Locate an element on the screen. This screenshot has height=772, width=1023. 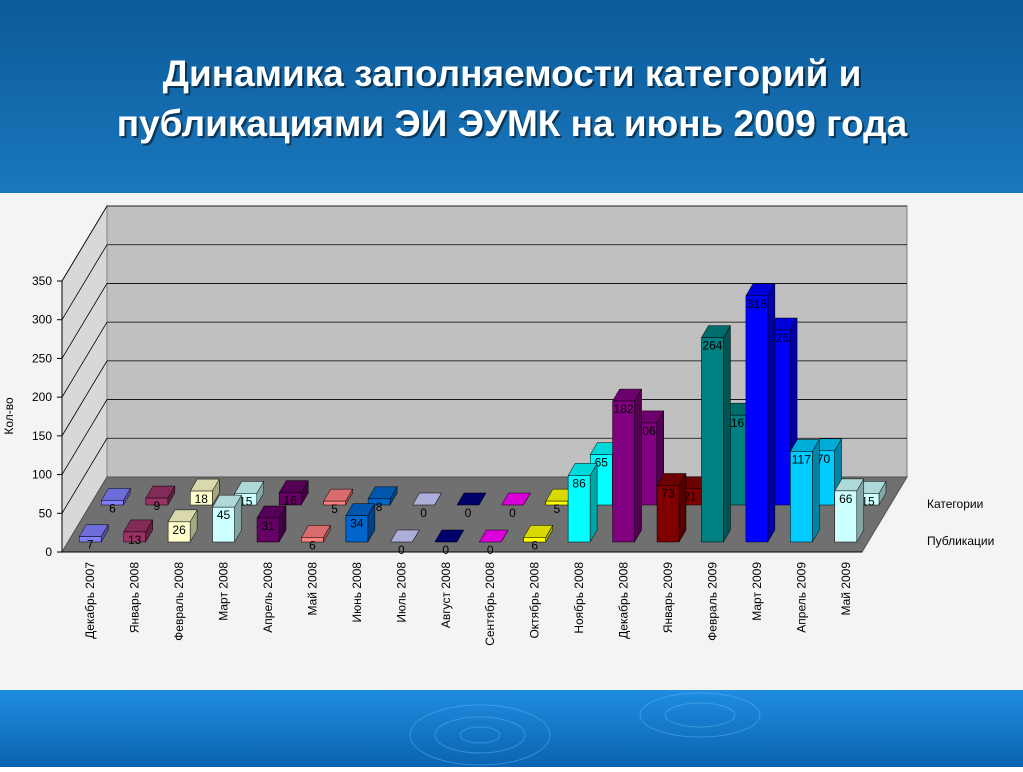
x-tick-label: Сентябрь 2008 is located at coordinates (490, 604).